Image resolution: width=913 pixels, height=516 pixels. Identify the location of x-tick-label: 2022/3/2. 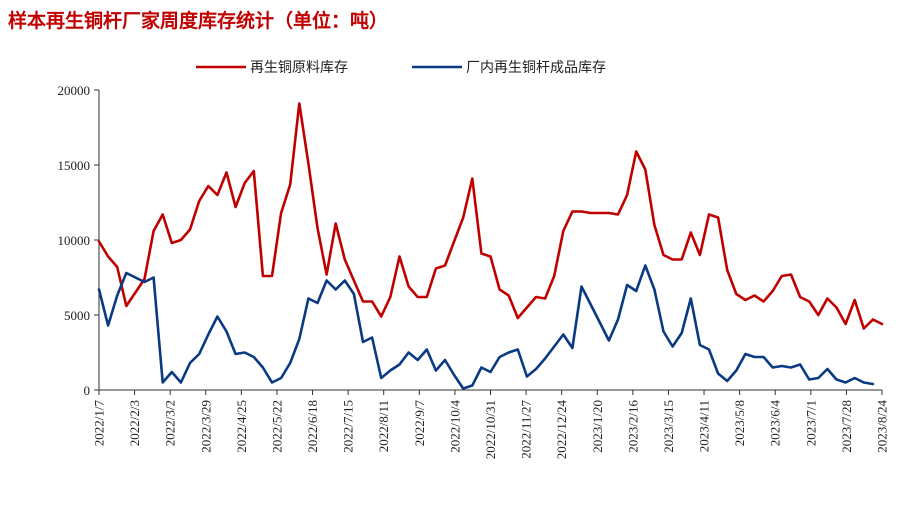
(170, 423).